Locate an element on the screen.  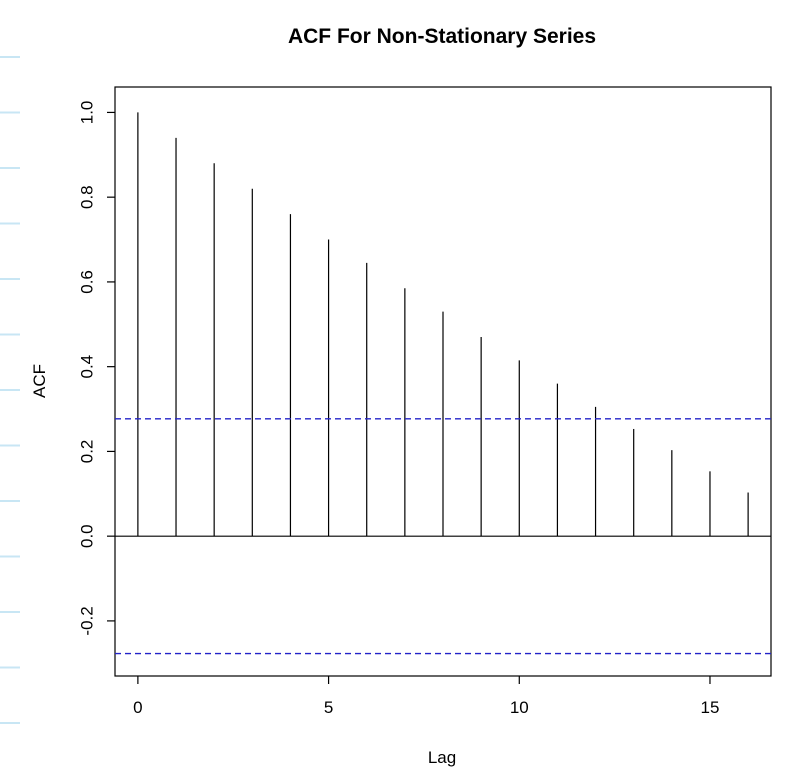
x-tick-label: 5 is located at coordinates (328, 707).